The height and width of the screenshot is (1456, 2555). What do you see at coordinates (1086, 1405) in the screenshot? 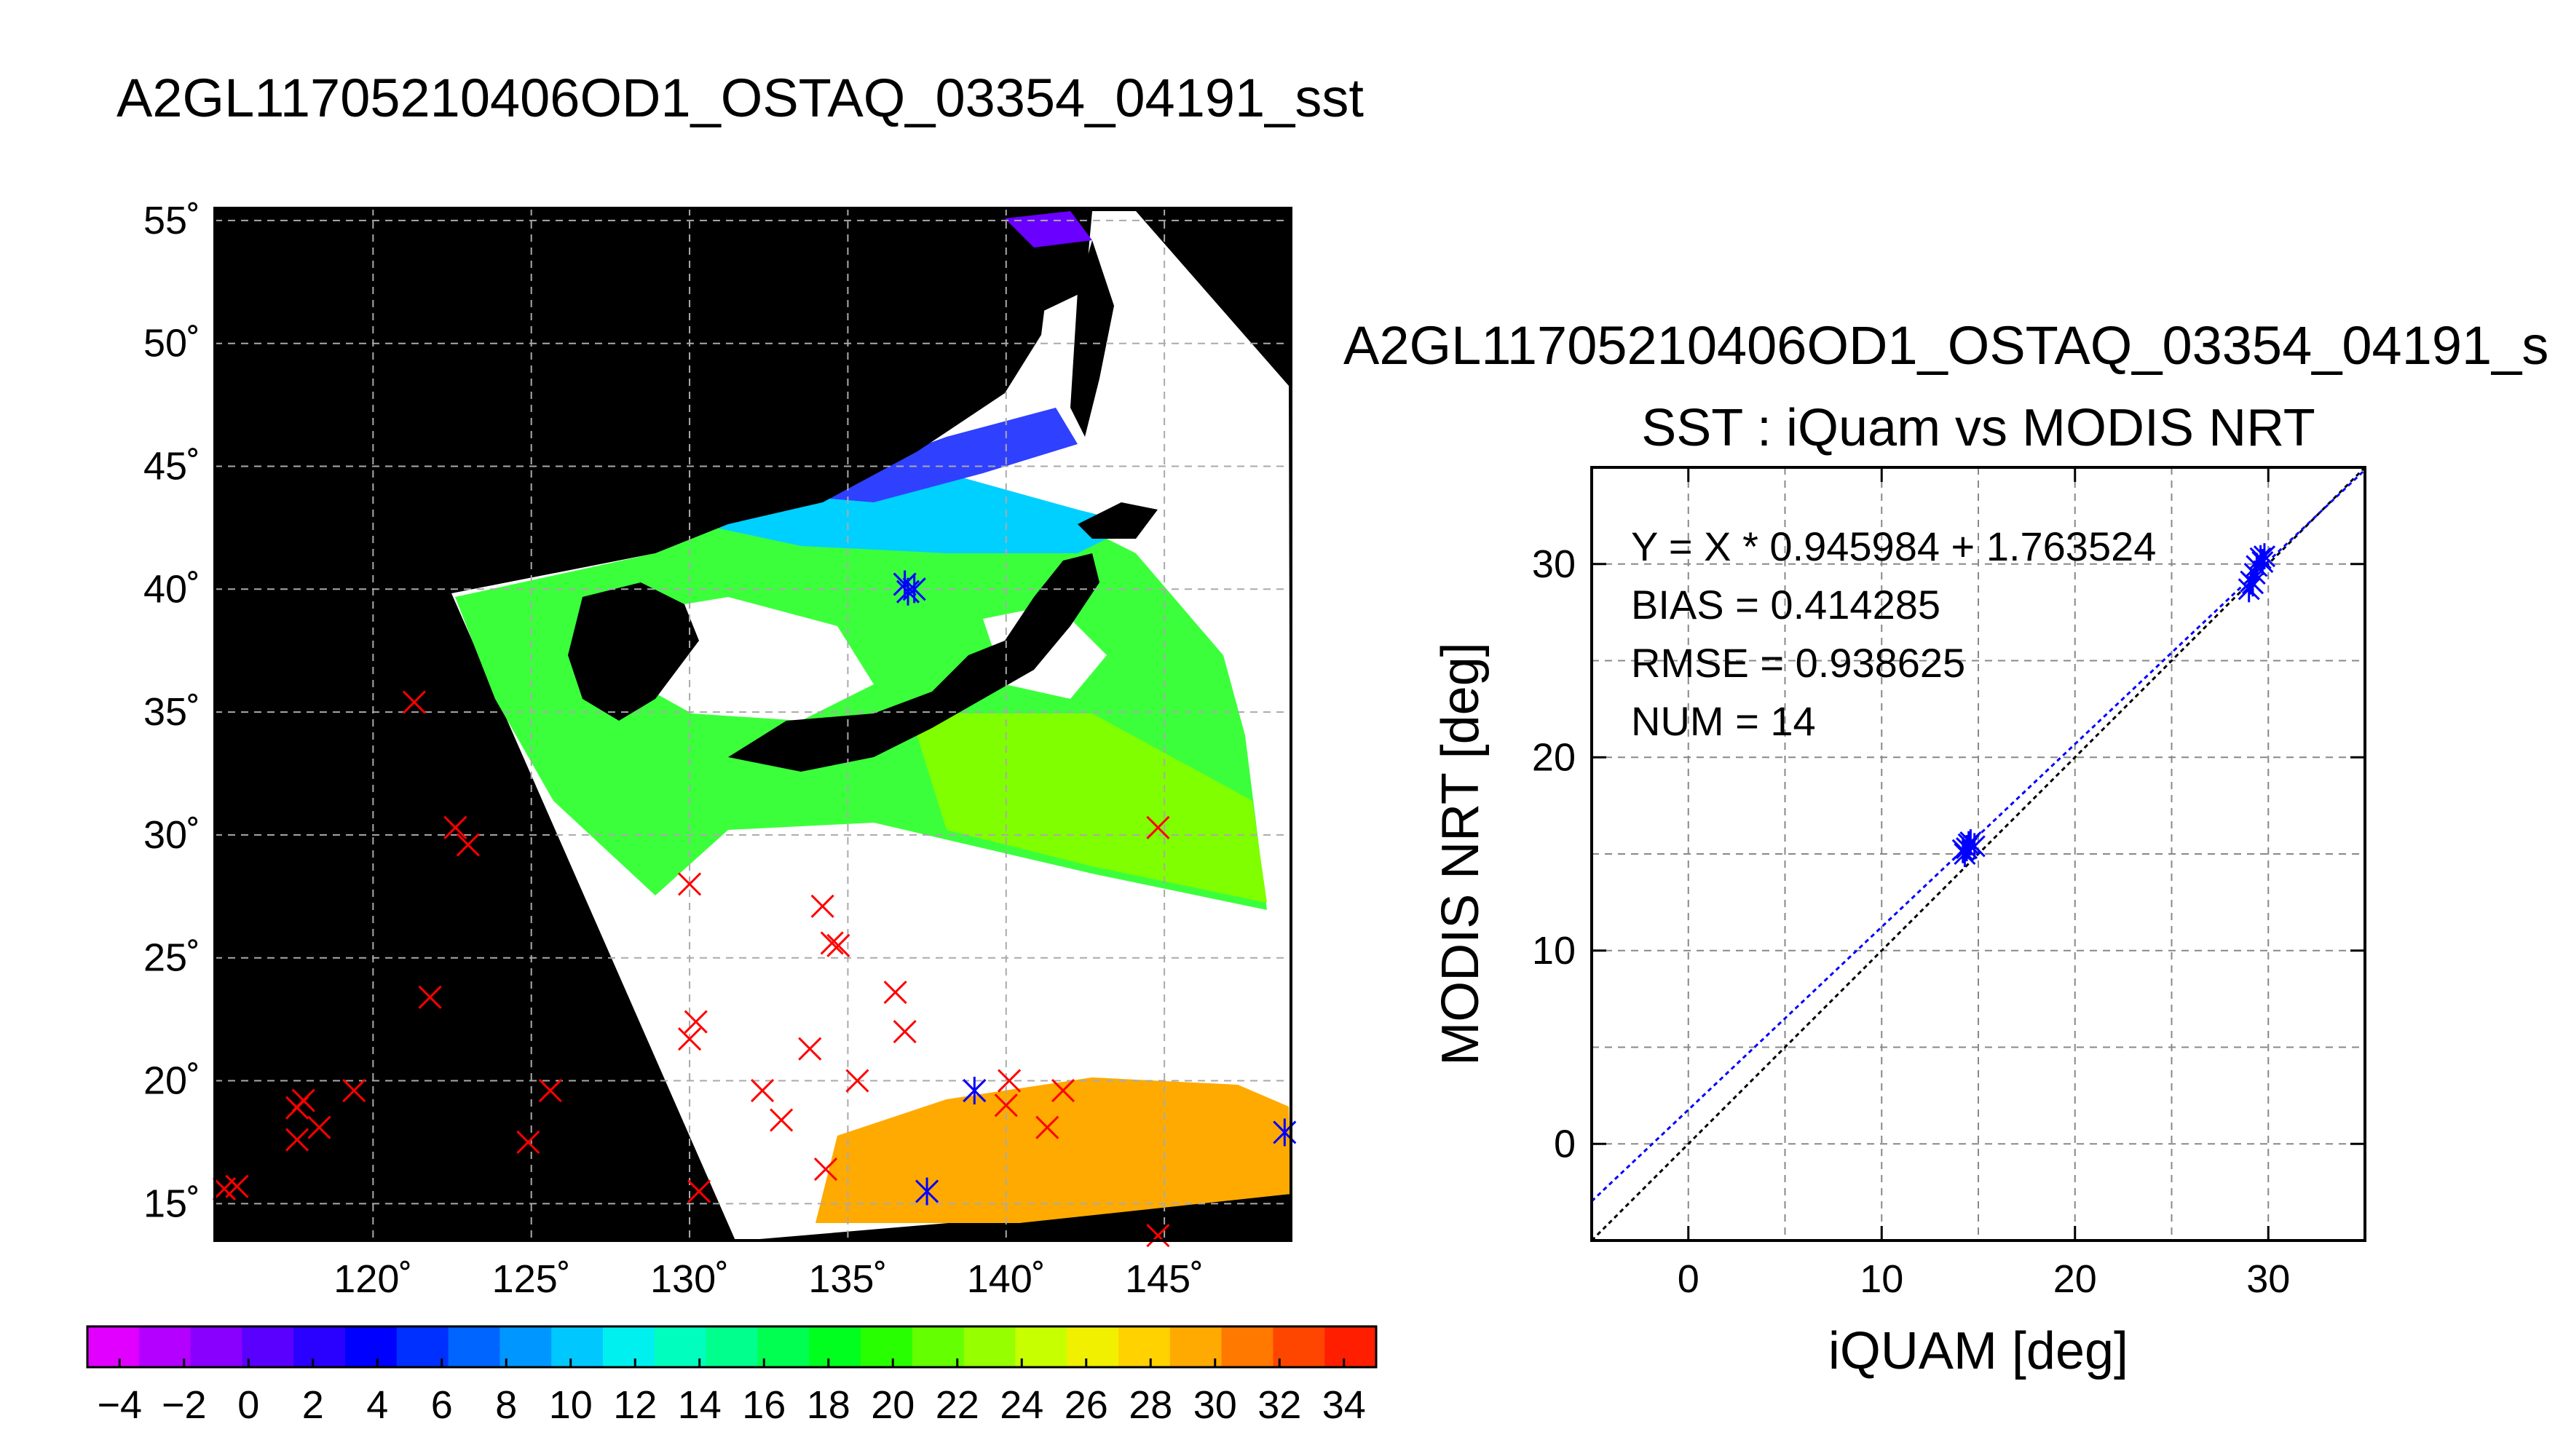
I see `colorbar-tick-label: 26` at bounding box center [1086, 1405].